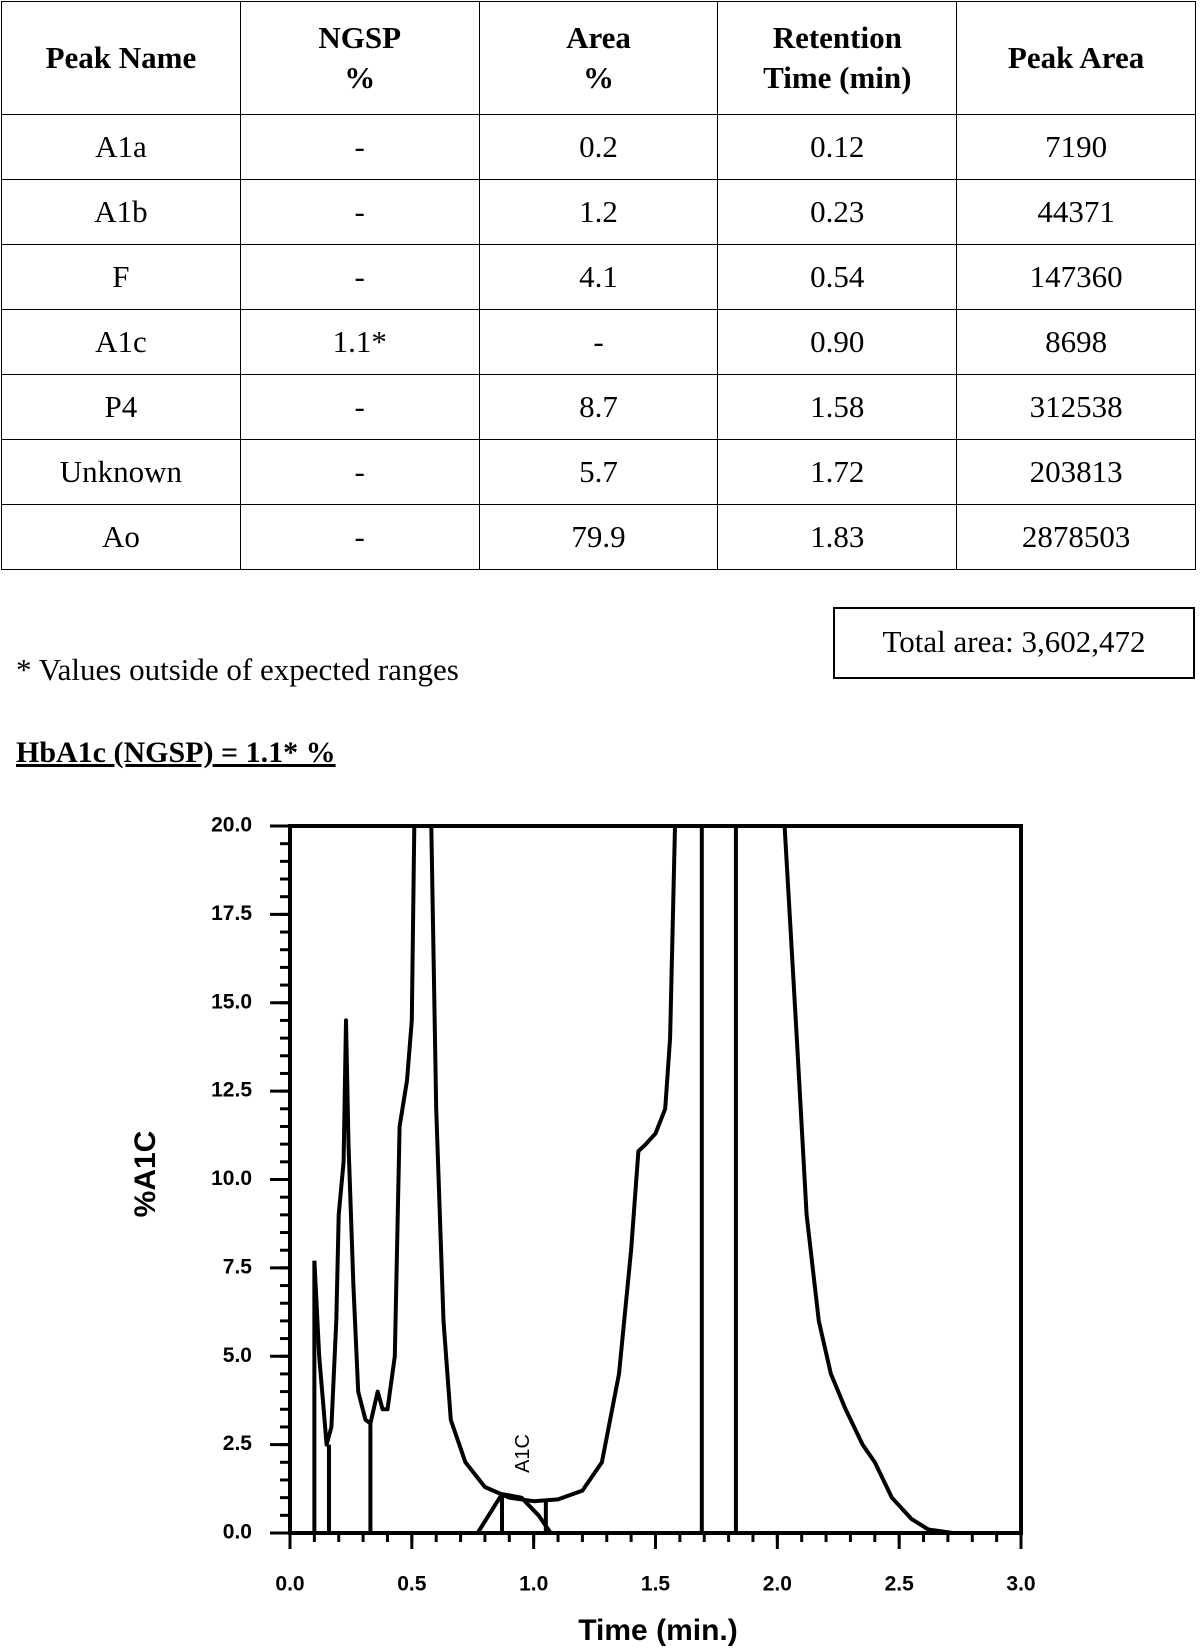 The height and width of the screenshot is (1652, 1200). Describe the element at coordinates (837, 472) in the screenshot. I see `table-cell: 1.72` at that location.